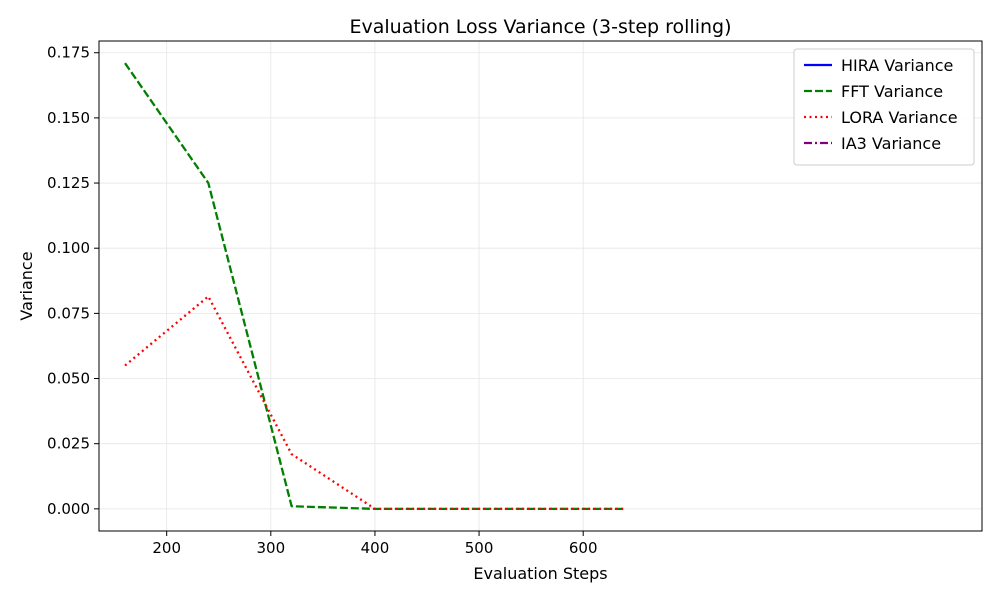  I want to click on y-tick-label: 0.100, so click(68, 248).